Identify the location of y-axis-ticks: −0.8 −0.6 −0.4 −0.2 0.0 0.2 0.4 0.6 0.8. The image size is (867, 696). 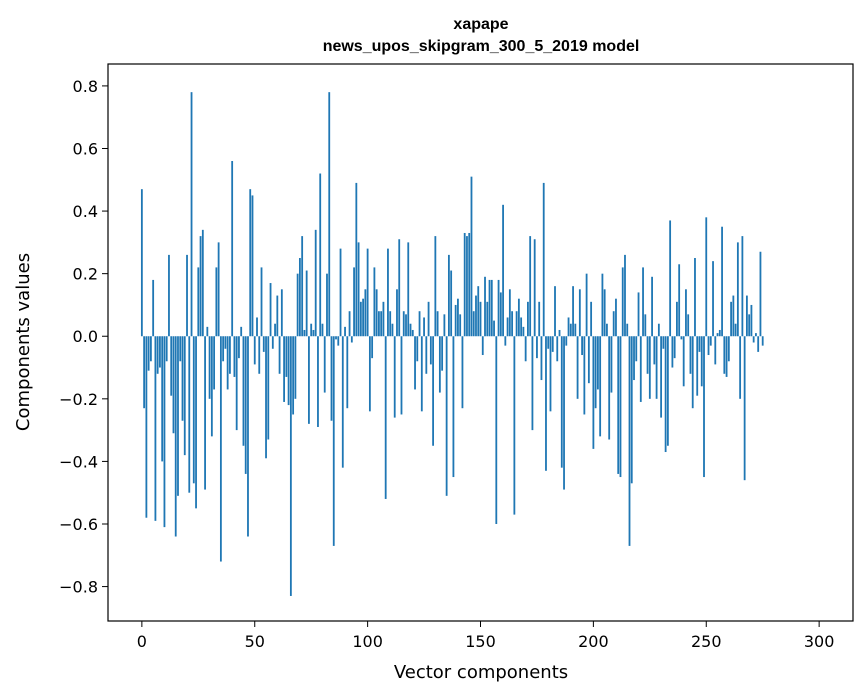
(83, 337).